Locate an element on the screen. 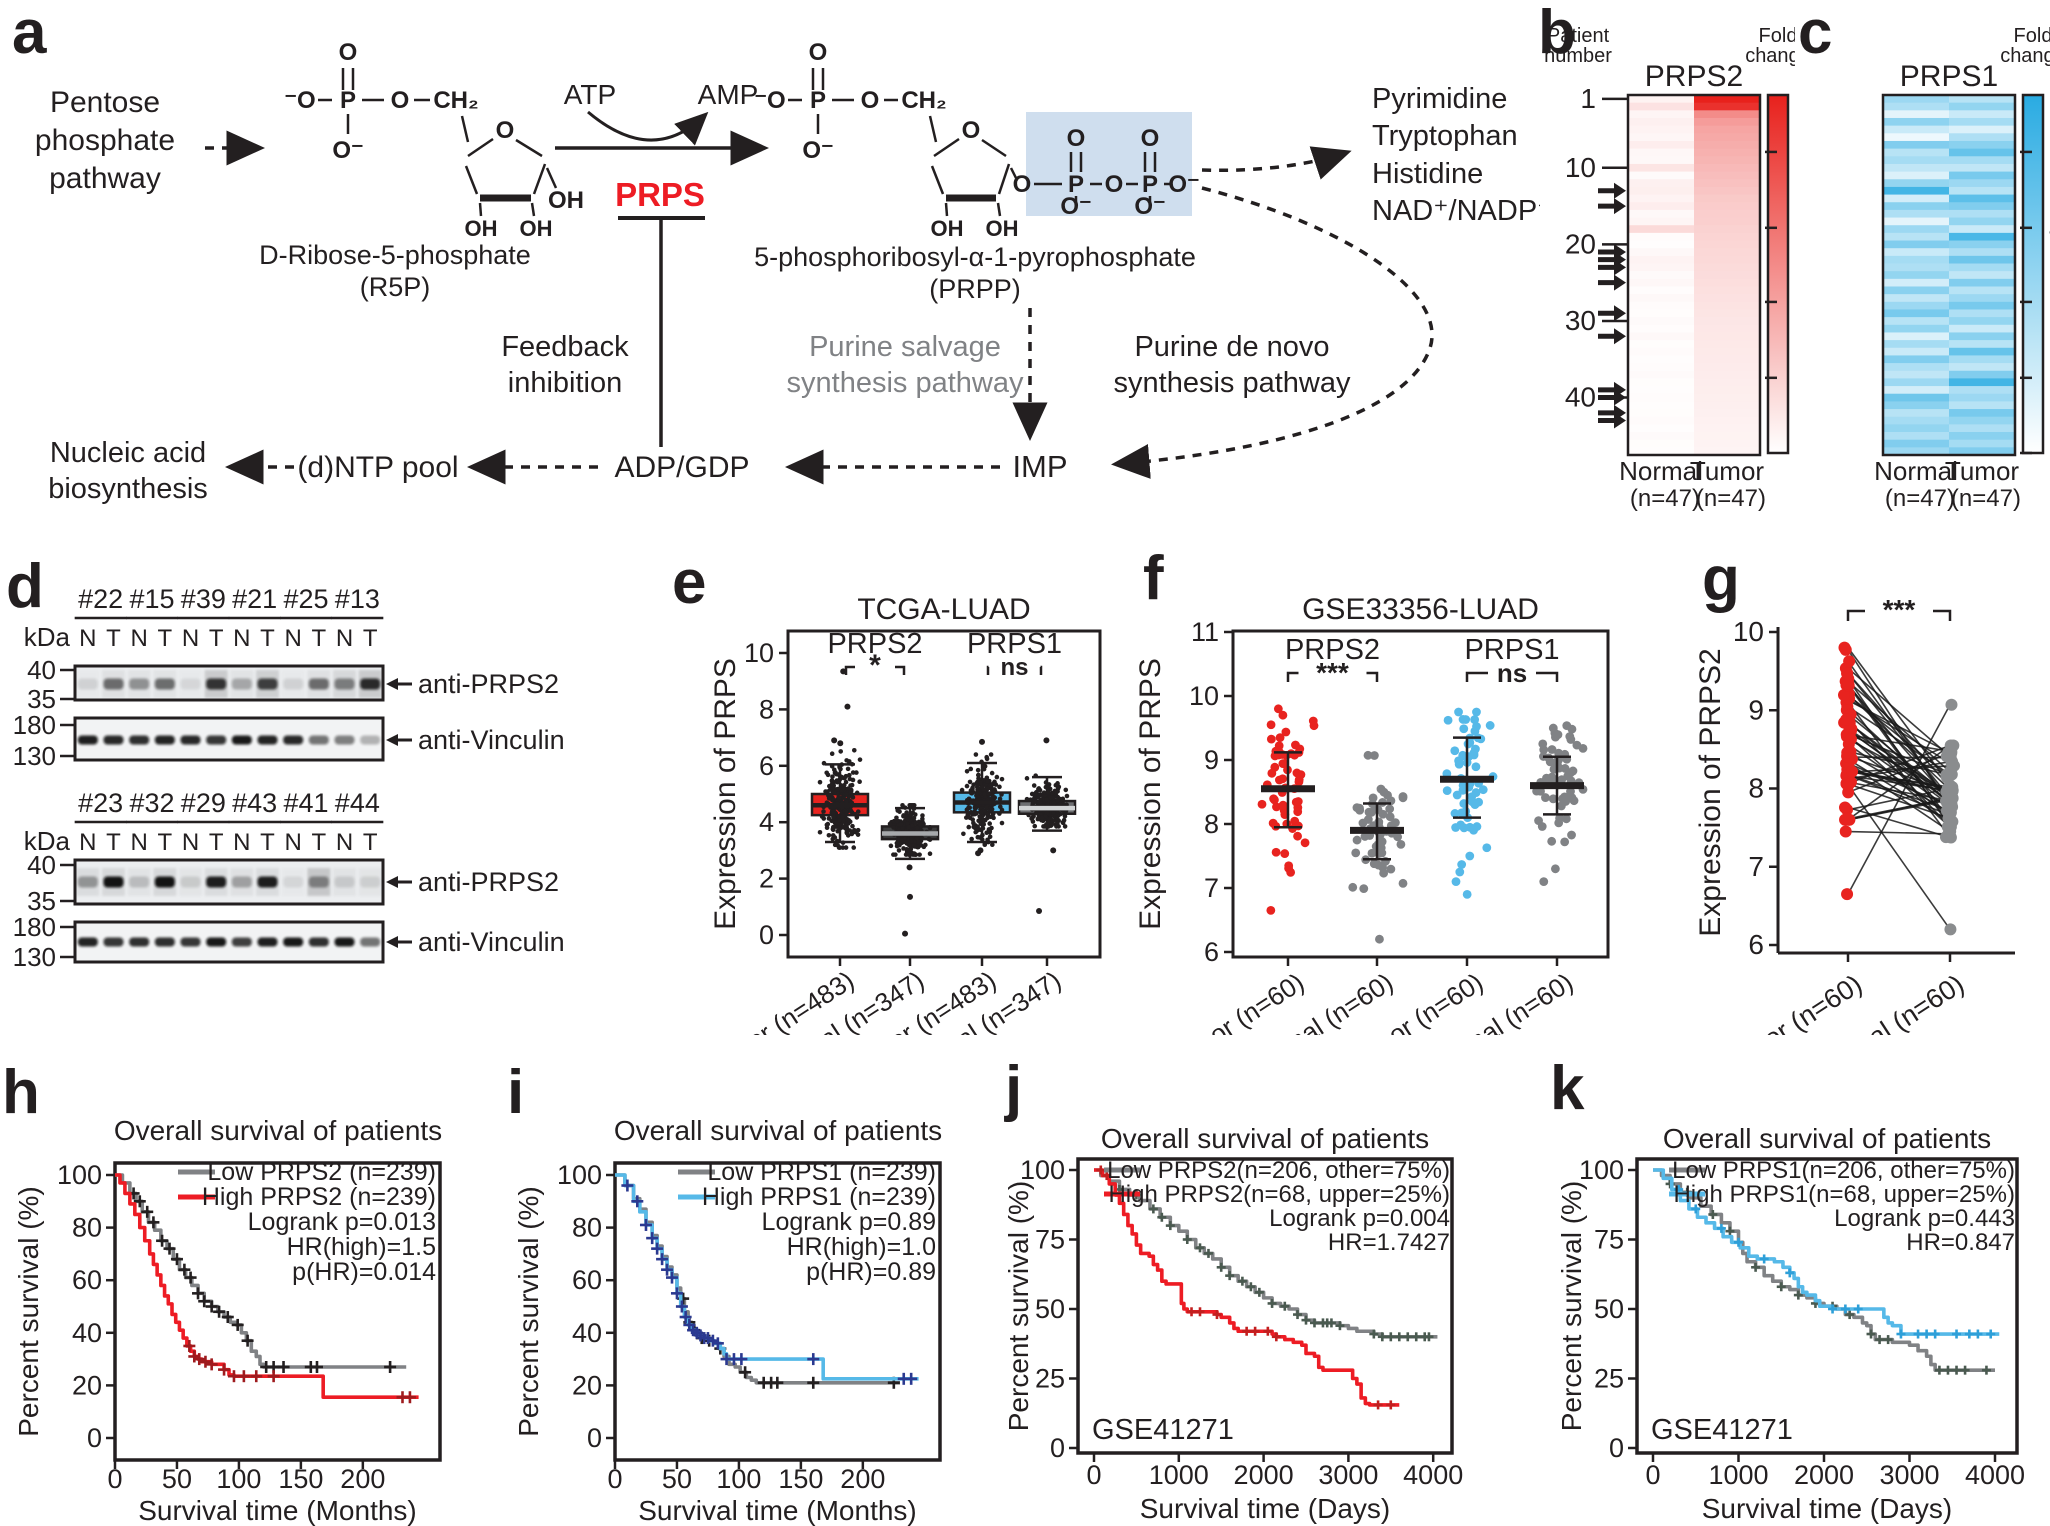  sample-id-label: #39 is located at coordinates (203, 599).